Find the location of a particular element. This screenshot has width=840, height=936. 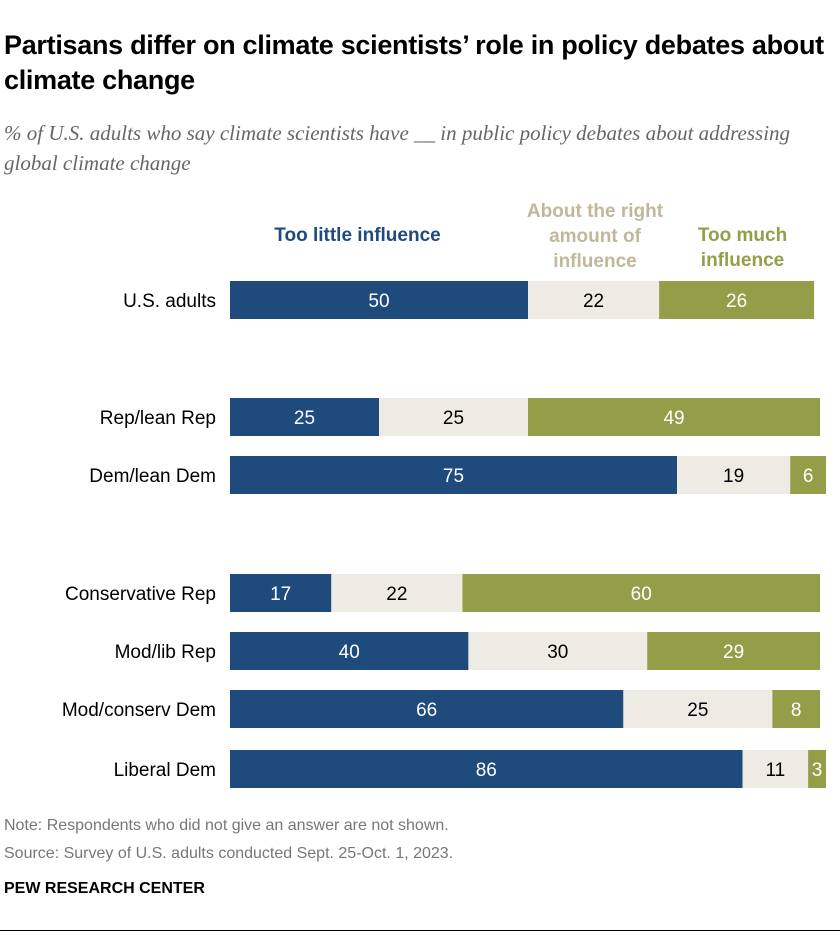

data-label: 49 is located at coordinates (673, 418).